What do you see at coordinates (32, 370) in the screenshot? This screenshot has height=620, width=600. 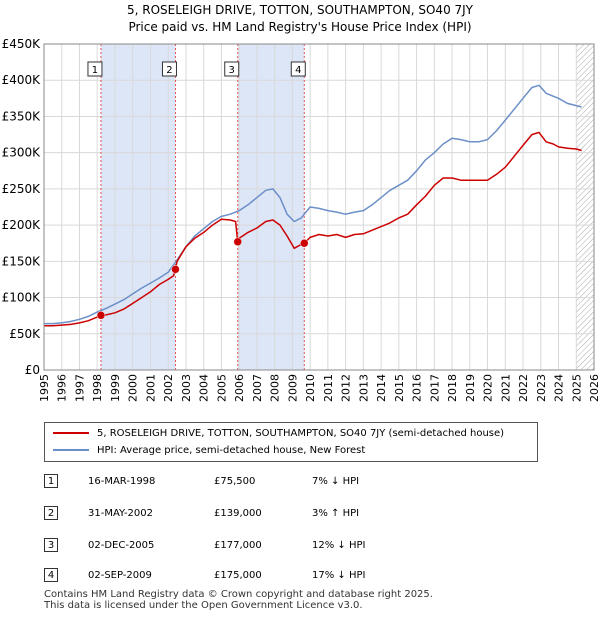 I see `y-tick-label: £0` at bounding box center [32, 370].